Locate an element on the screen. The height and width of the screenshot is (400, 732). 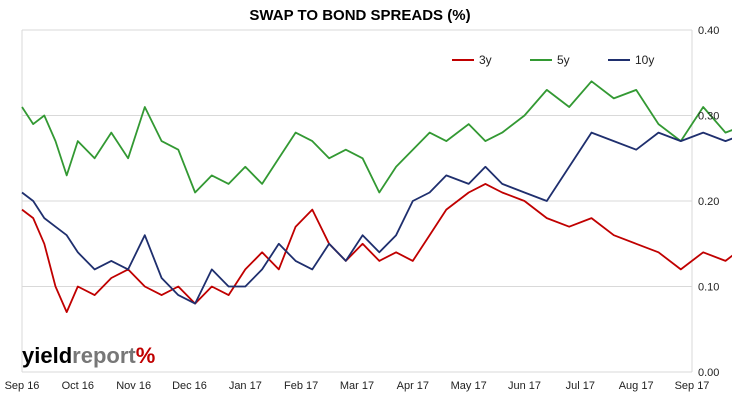
logo-percent-symbol: % is located at coordinates (146, 355).